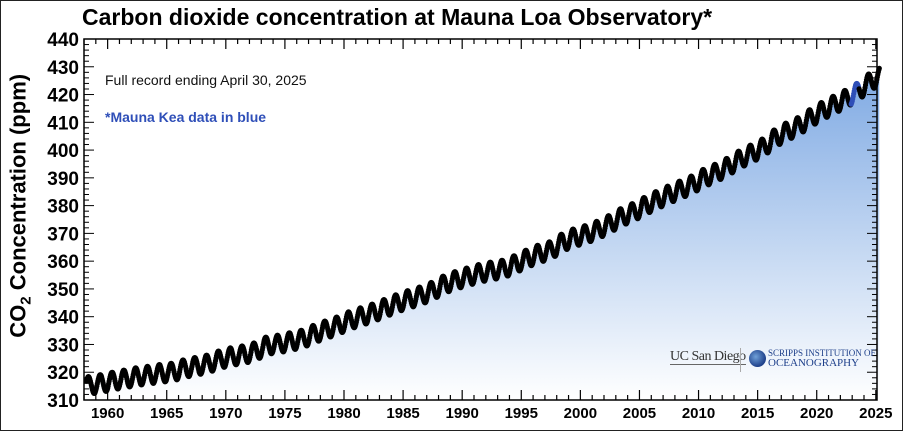  What do you see at coordinates (63, 318) in the screenshot?
I see `y-tick-label: 340` at bounding box center [63, 318].